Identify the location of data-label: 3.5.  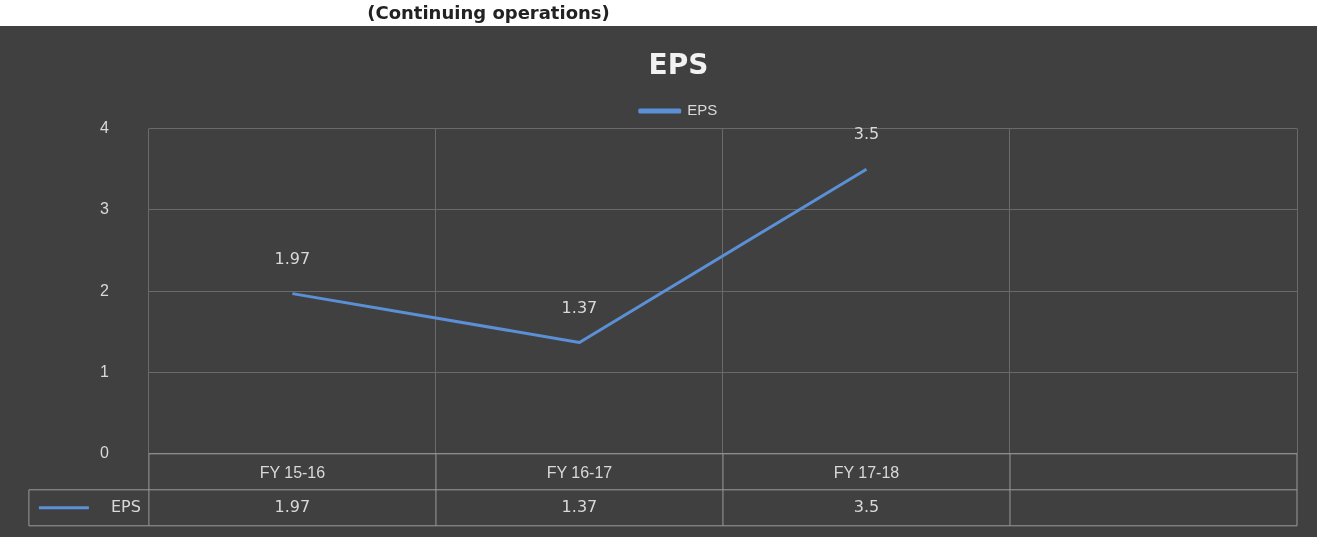
(866, 134).